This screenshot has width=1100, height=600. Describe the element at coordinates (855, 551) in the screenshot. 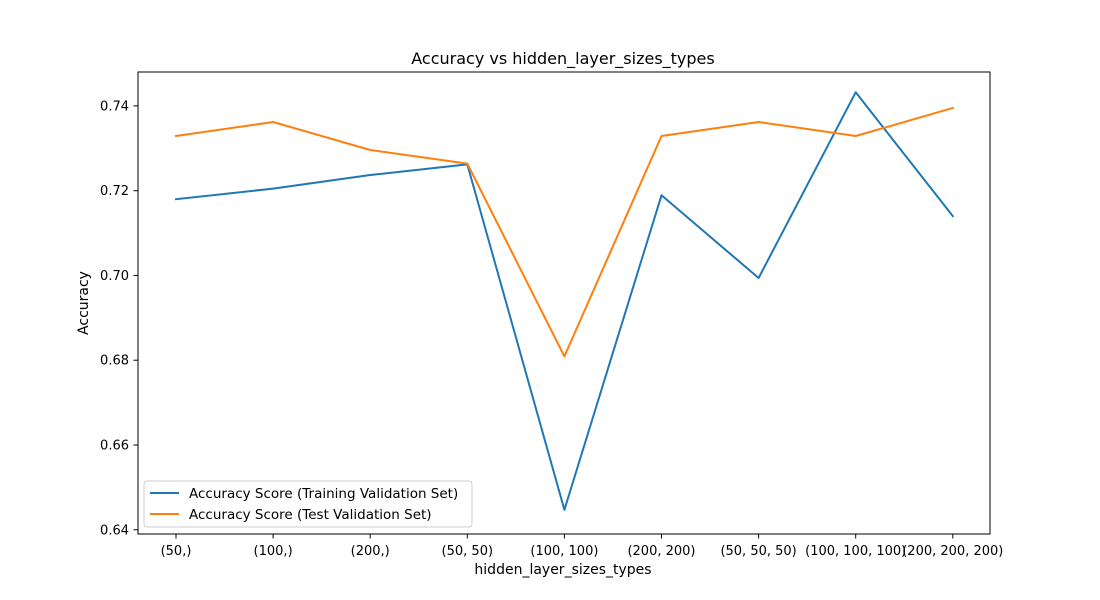

I see `x-tick-label-7: (100, 100, 100)` at that location.